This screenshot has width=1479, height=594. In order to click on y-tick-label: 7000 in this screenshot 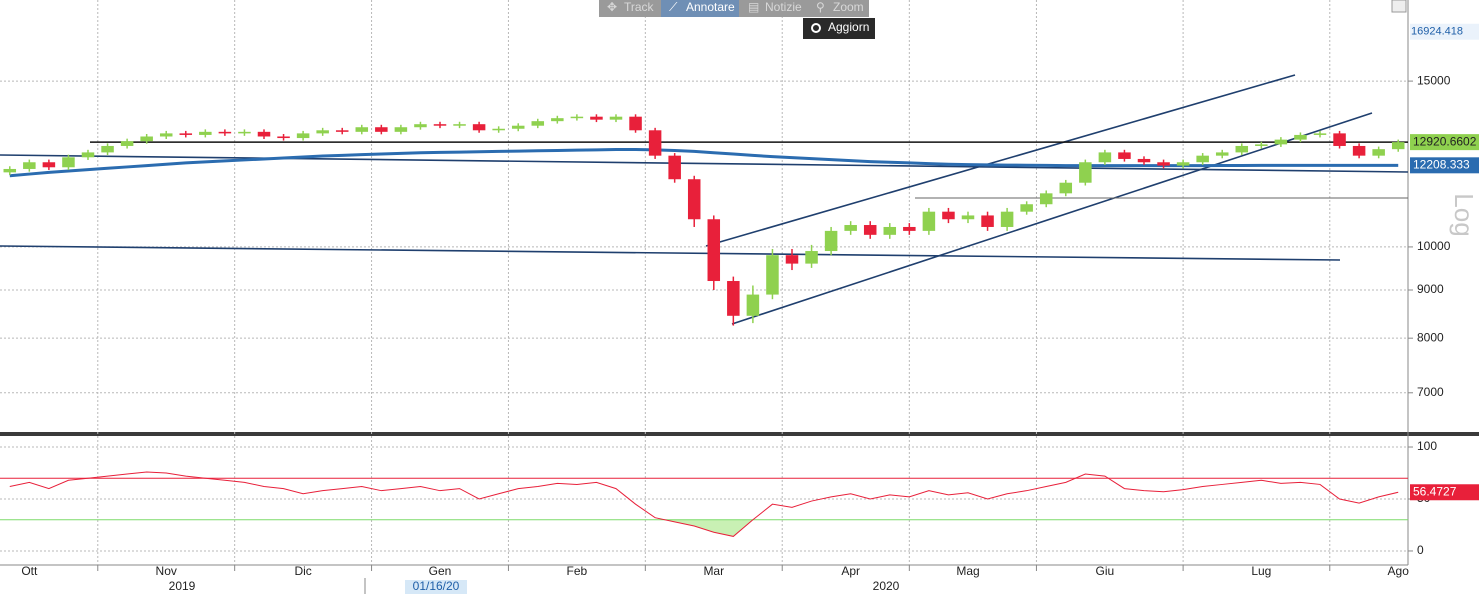, I will do `click(1430, 392)`.